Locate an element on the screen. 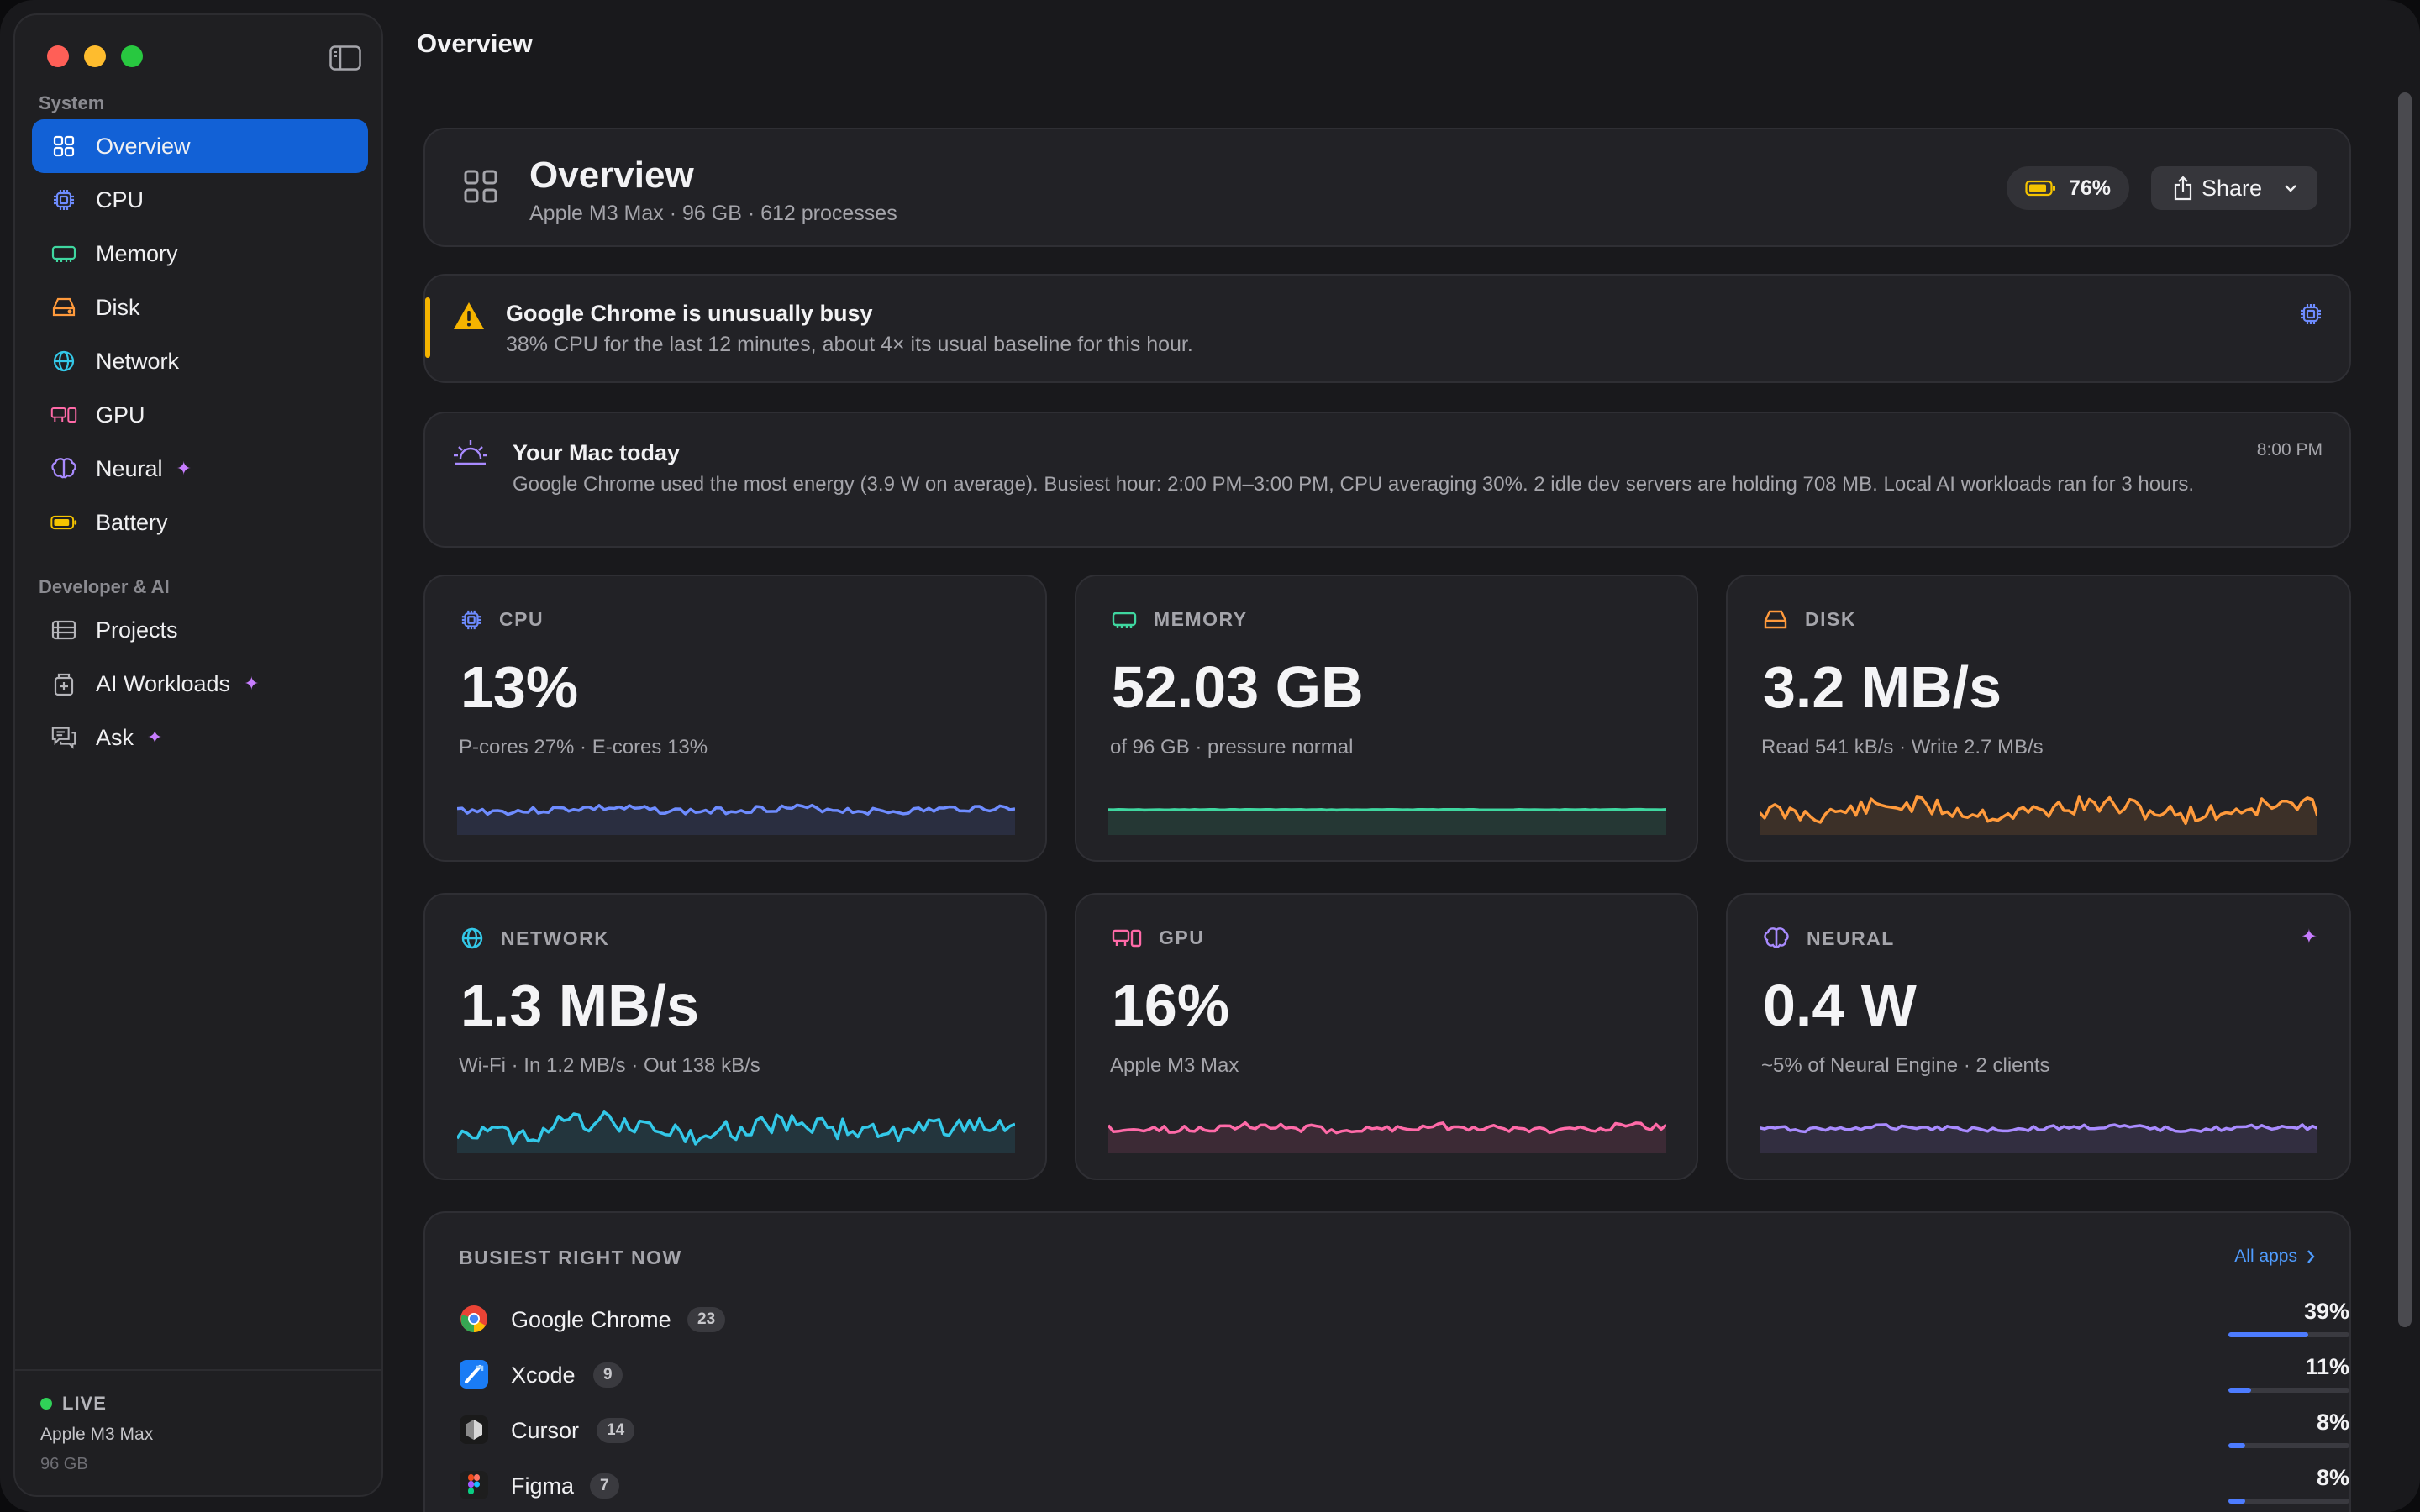 The image size is (2420, 1512). sidebar-item-battery: Battery is located at coordinates (200, 522).